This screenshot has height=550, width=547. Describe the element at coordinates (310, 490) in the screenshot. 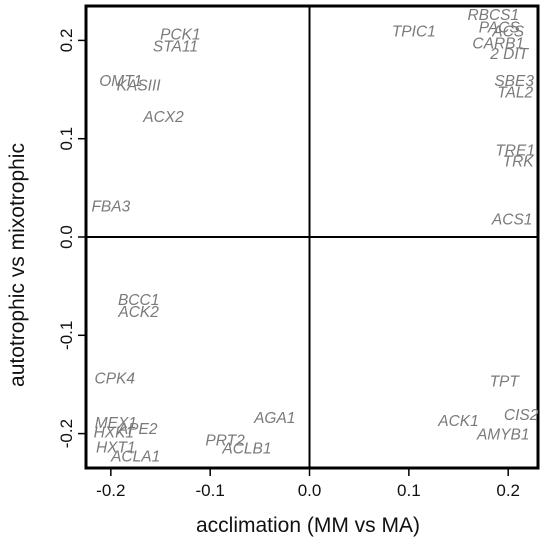

I see `x-tick-label: 0.0` at that location.